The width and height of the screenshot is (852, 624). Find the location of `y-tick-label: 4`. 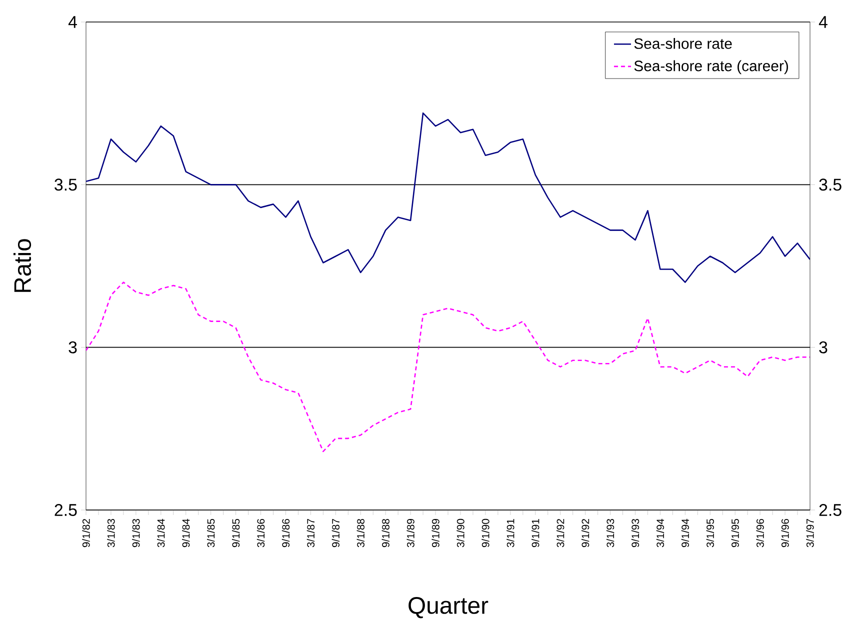

y-tick-label: 4 is located at coordinates (72, 22).